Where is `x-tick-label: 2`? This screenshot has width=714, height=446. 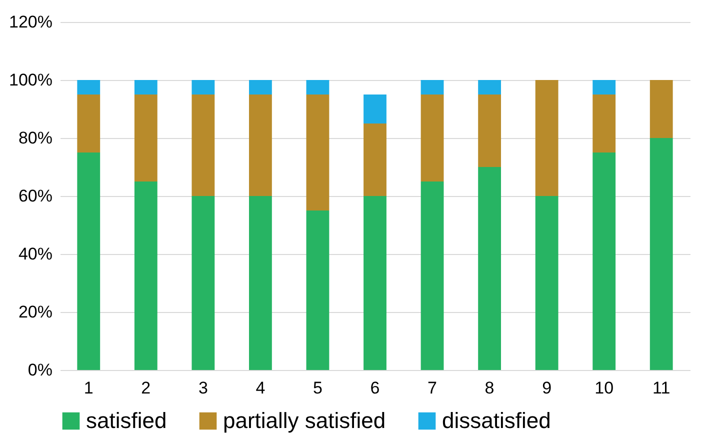
x-tick-label: 2 is located at coordinates (146, 388).